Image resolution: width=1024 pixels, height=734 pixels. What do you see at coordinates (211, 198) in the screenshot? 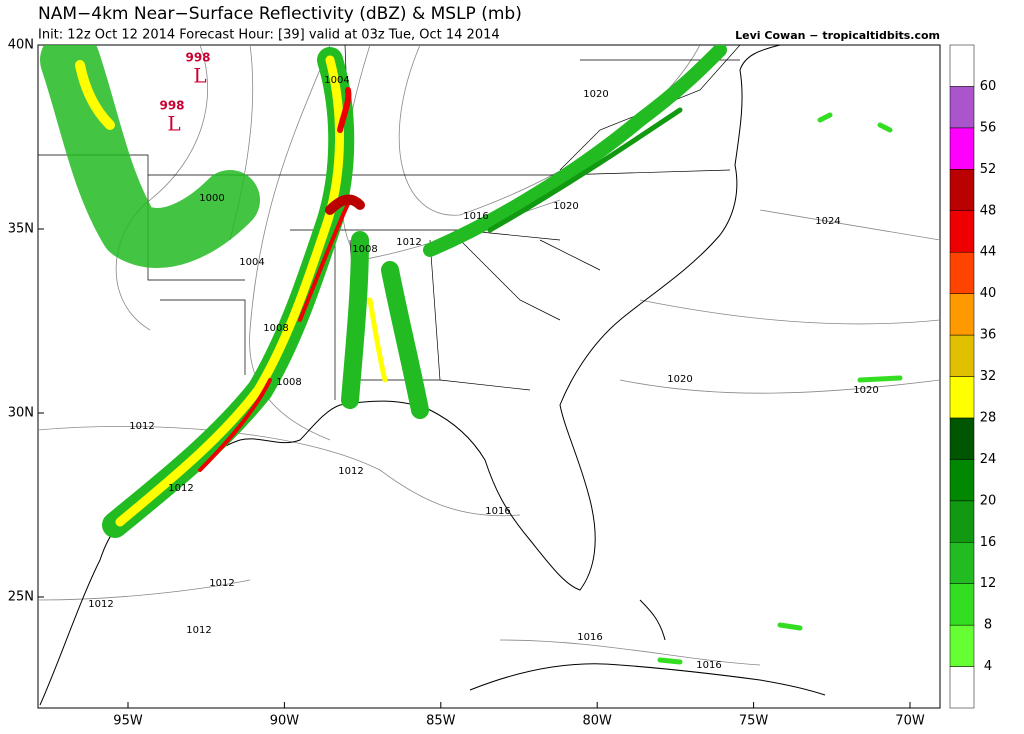
I see `isobar-label: 1000` at bounding box center [211, 198].